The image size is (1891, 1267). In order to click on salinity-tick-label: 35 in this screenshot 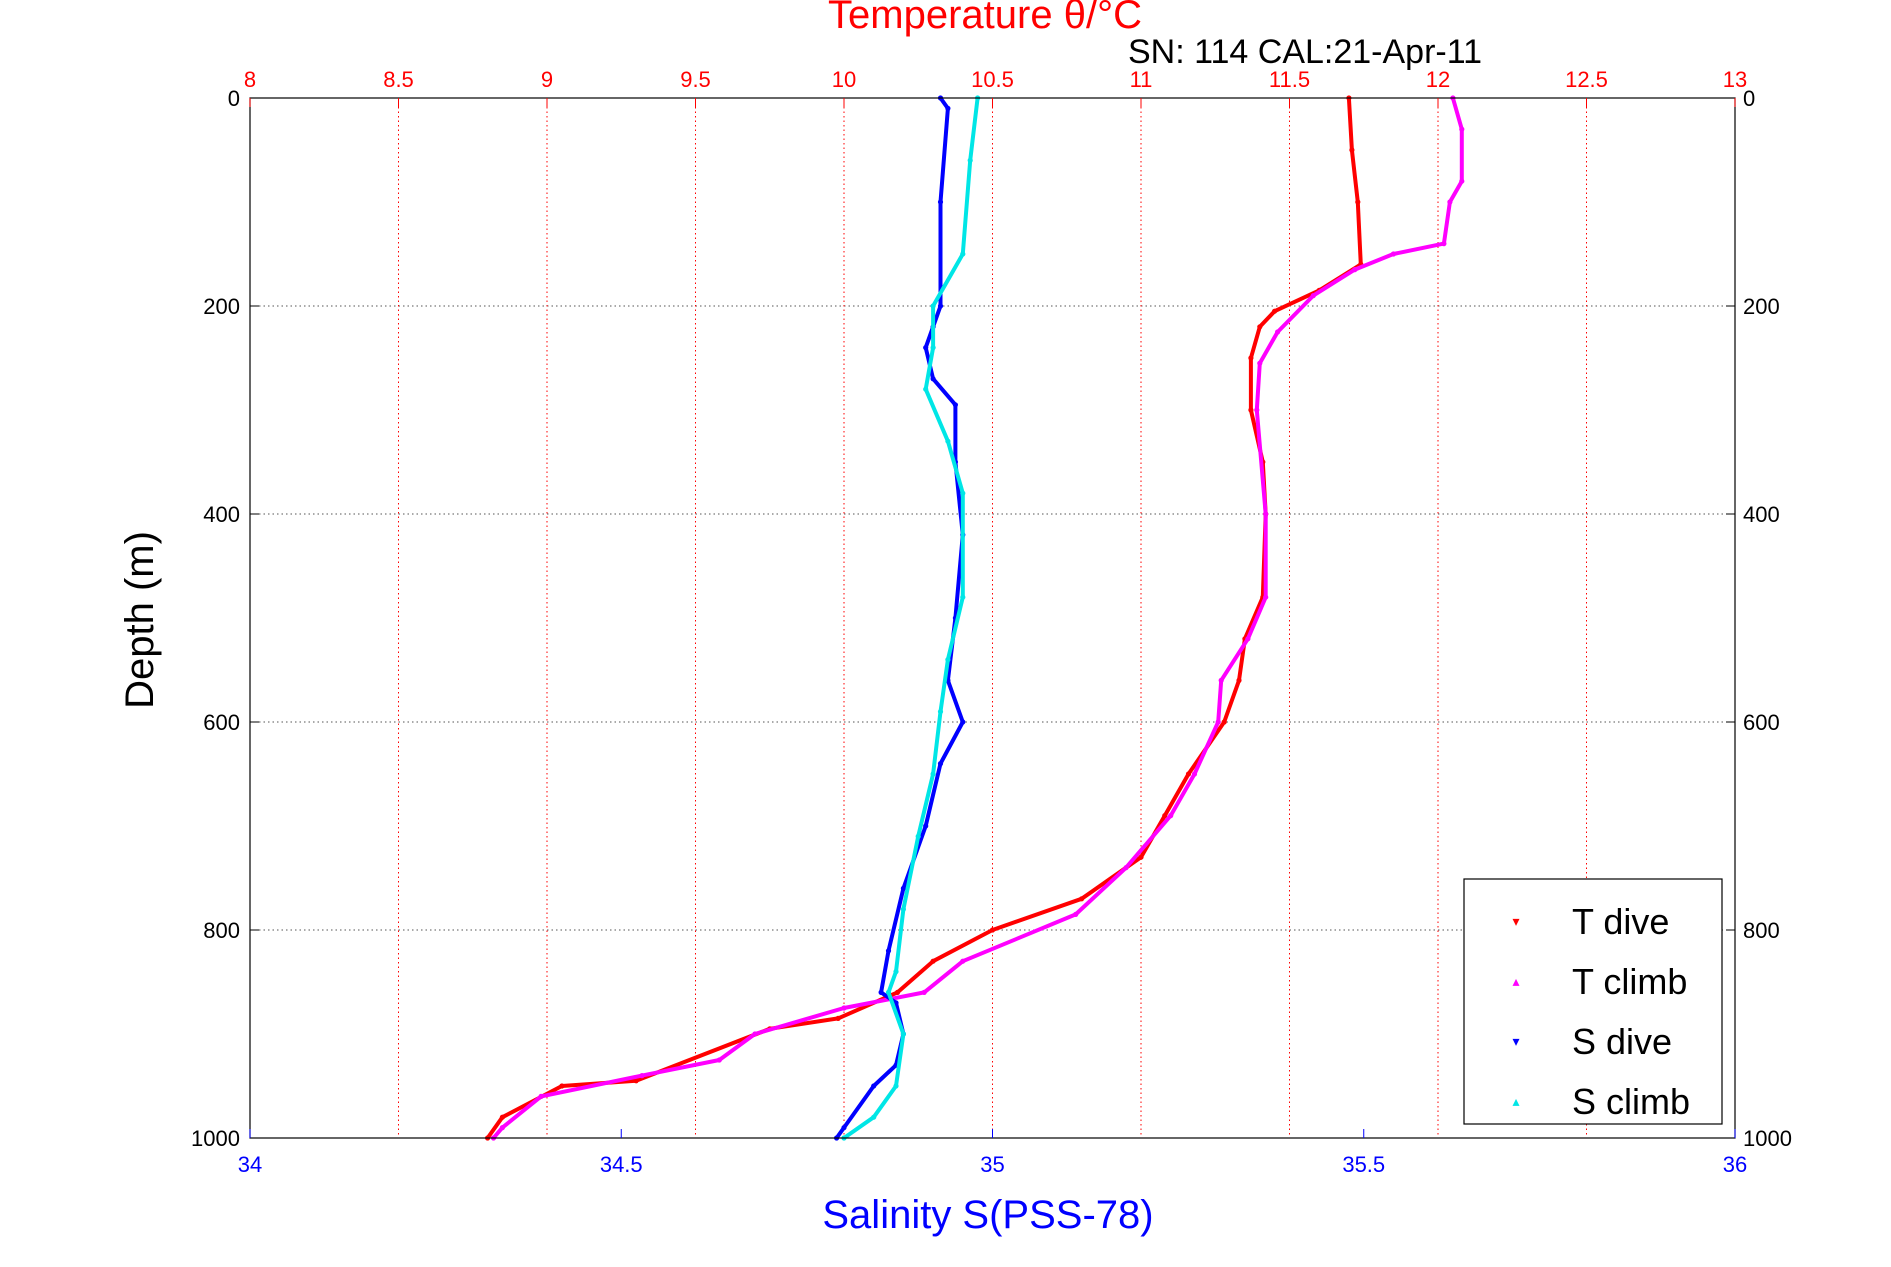, I will do `click(992, 1164)`.